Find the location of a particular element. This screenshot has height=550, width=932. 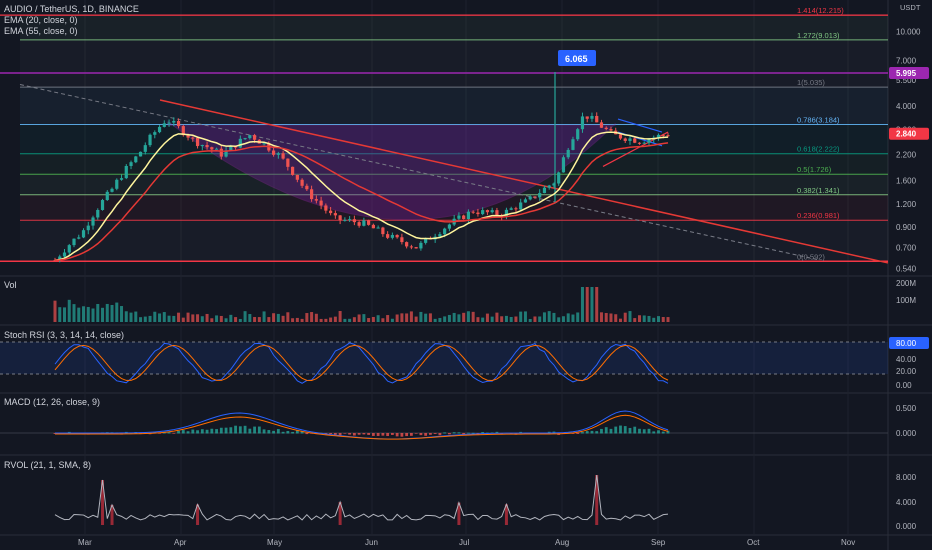

volume-tick: 100M is located at coordinates (906, 300).